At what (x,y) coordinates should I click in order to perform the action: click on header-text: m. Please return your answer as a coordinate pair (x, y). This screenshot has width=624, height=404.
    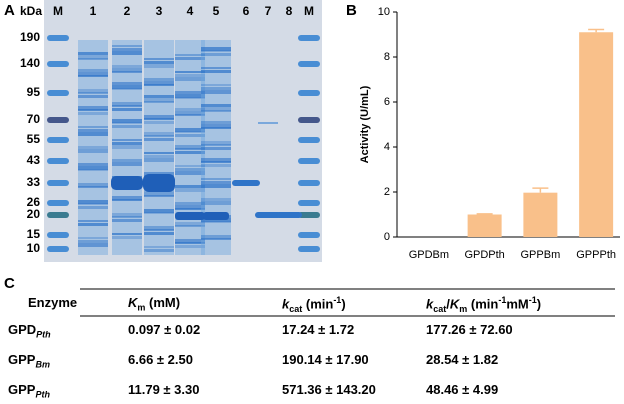
    Looking at the image, I should click on (463, 308).